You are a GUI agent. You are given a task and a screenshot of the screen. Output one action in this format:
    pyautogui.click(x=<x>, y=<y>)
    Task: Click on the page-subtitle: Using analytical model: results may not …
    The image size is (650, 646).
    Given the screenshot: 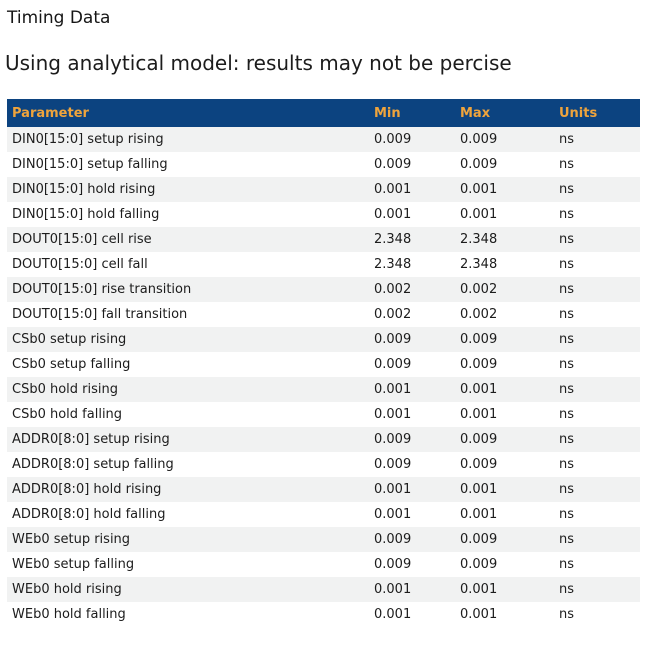 What is the action you would take?
    pyautogui.click(x=258, y=63)
    